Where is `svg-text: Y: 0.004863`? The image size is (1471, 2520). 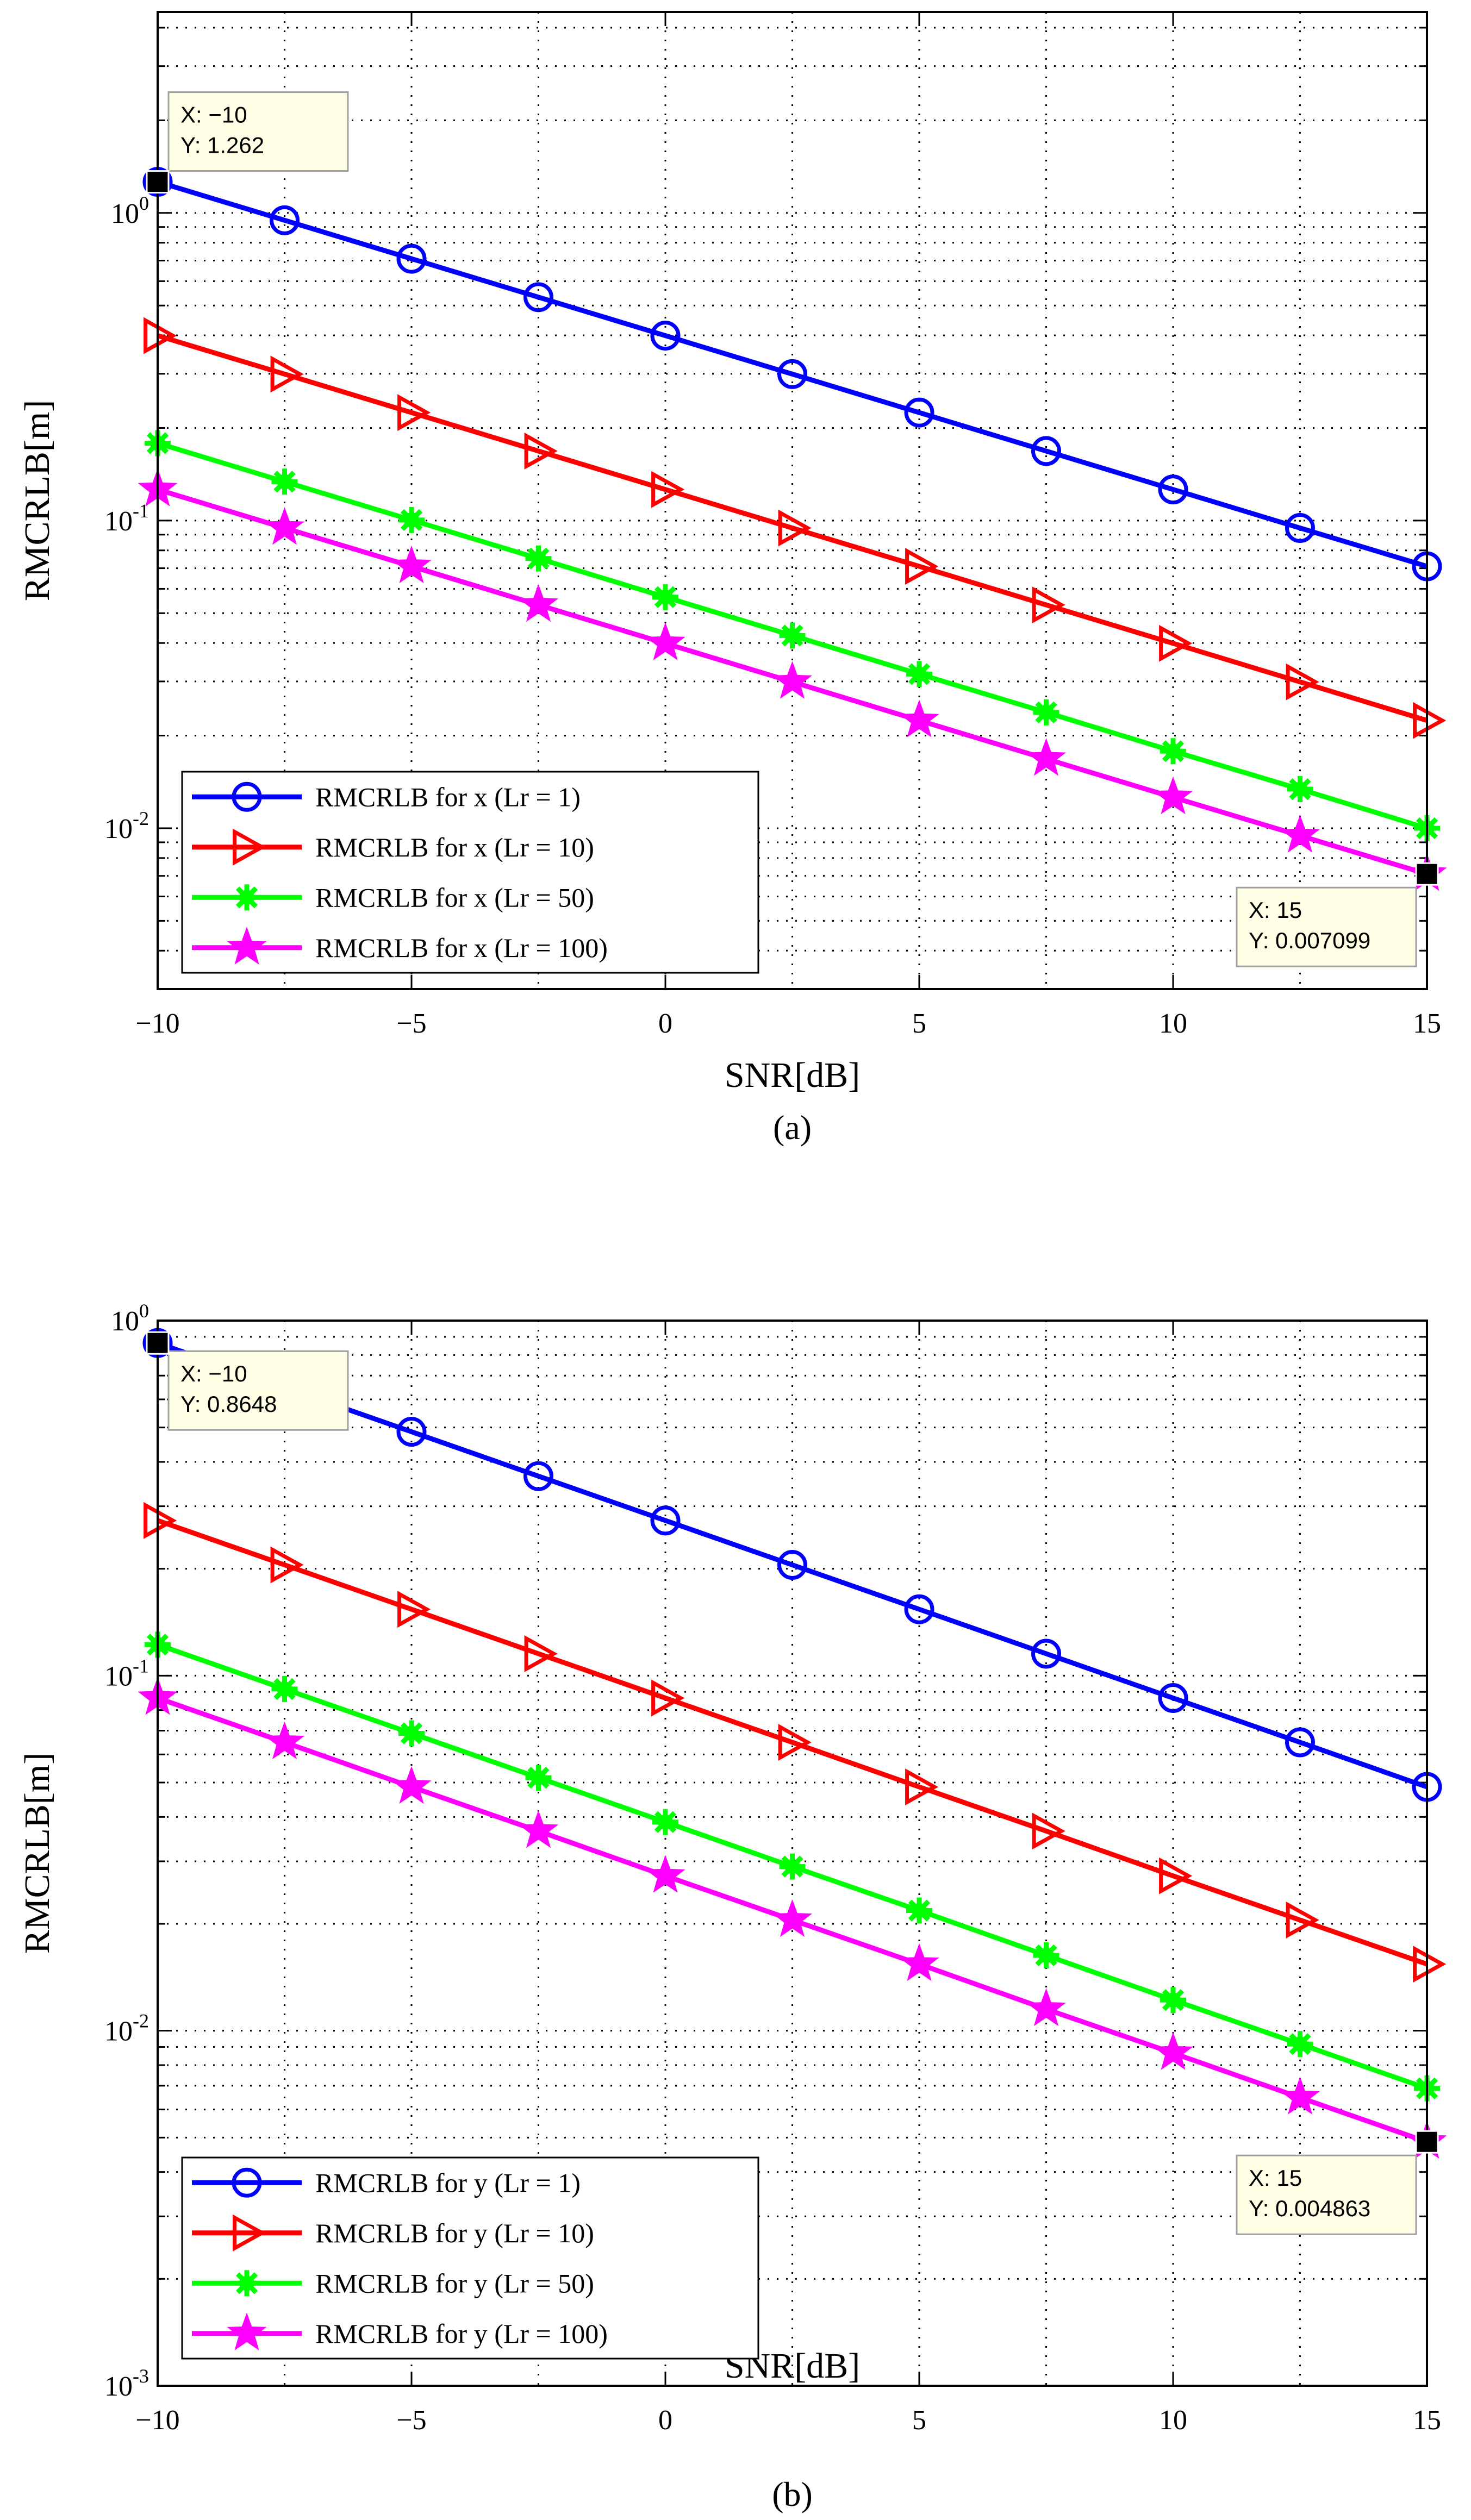 svg-text: Y: 0.004863 is located at coordinates (1309, 2208).